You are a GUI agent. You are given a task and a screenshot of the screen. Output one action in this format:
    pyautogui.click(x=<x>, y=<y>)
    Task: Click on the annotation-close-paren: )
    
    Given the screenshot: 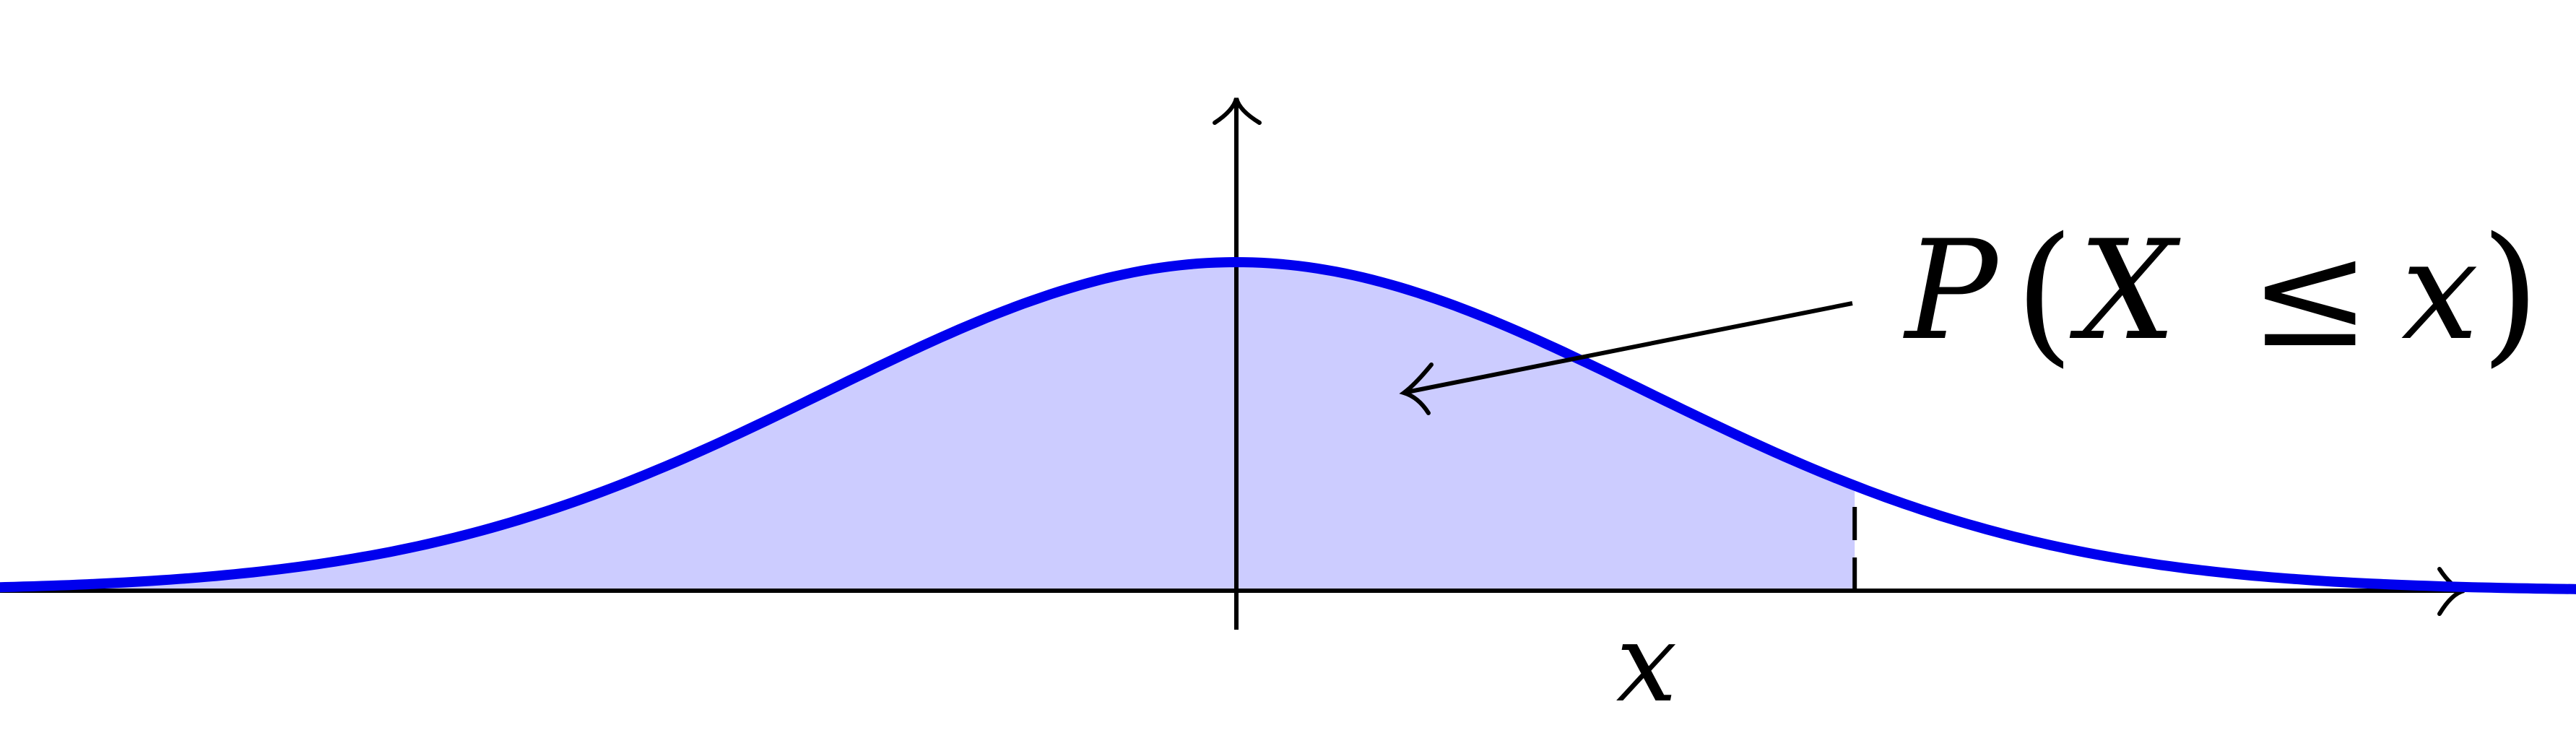 What is the action you would take?
    pyautogui.click(x=2510, y=292)
    